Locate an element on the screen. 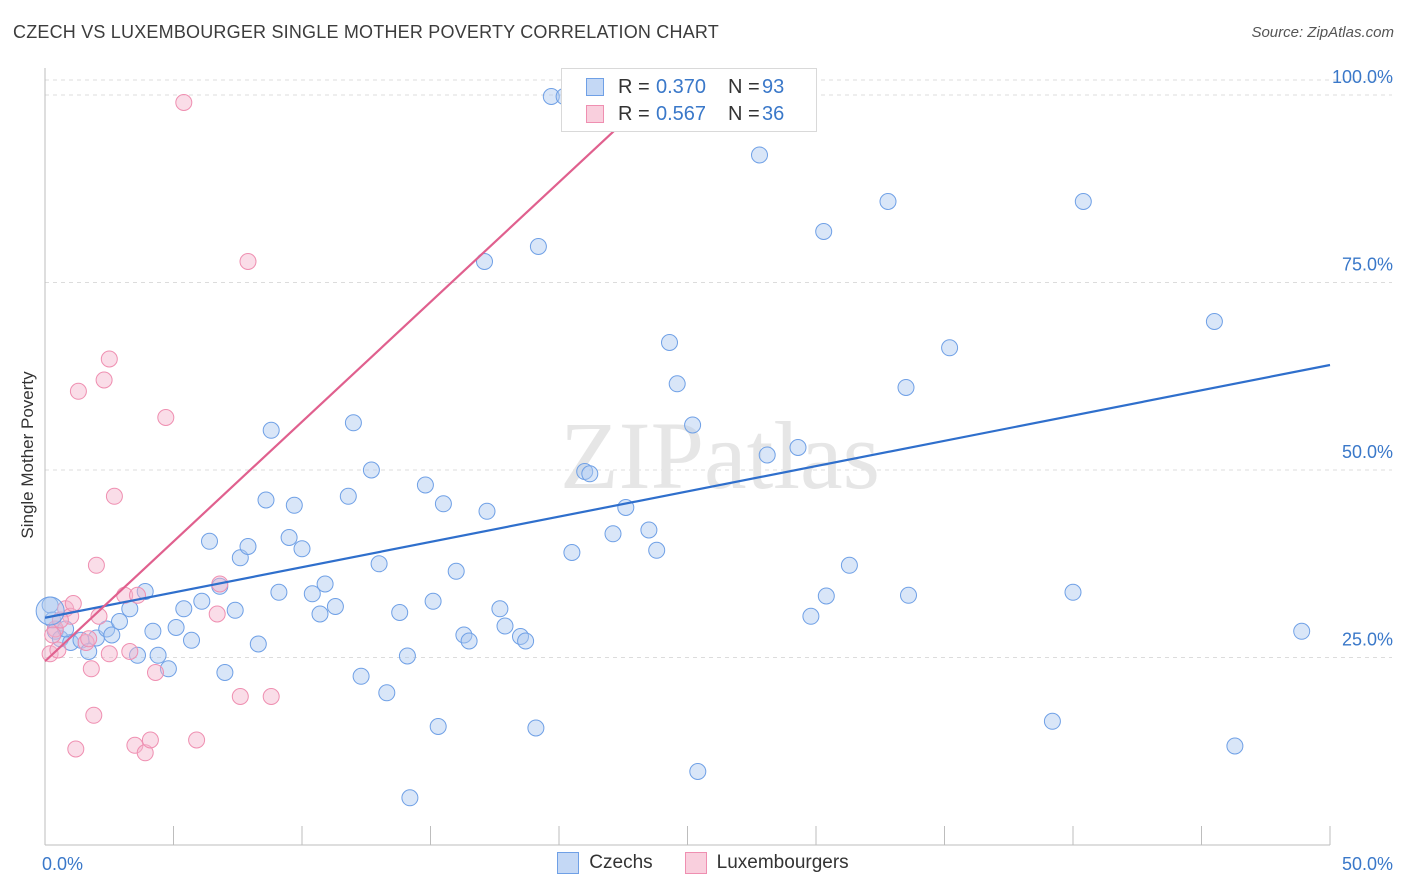 The image size is (1406, 892). legend-label-luxembourgers: Luxembourgers is located at coordinates (782, 862).